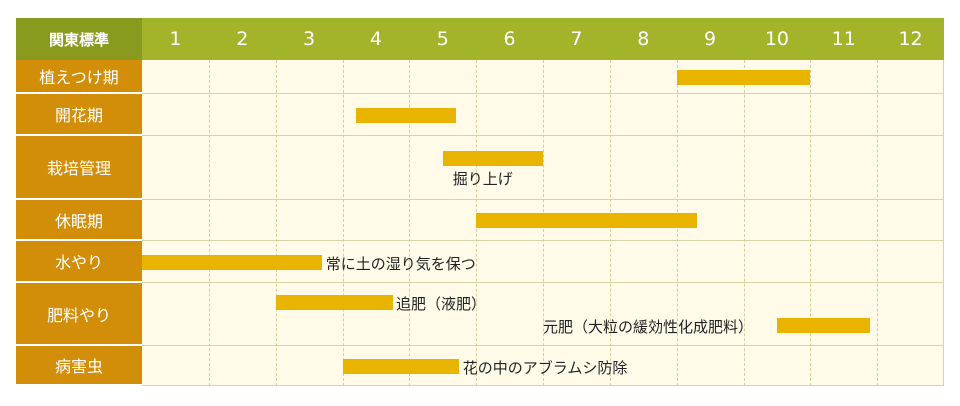  Describe the element at coordinates (710, 39) in the screenshot. I see `month-label: 9` at that location.